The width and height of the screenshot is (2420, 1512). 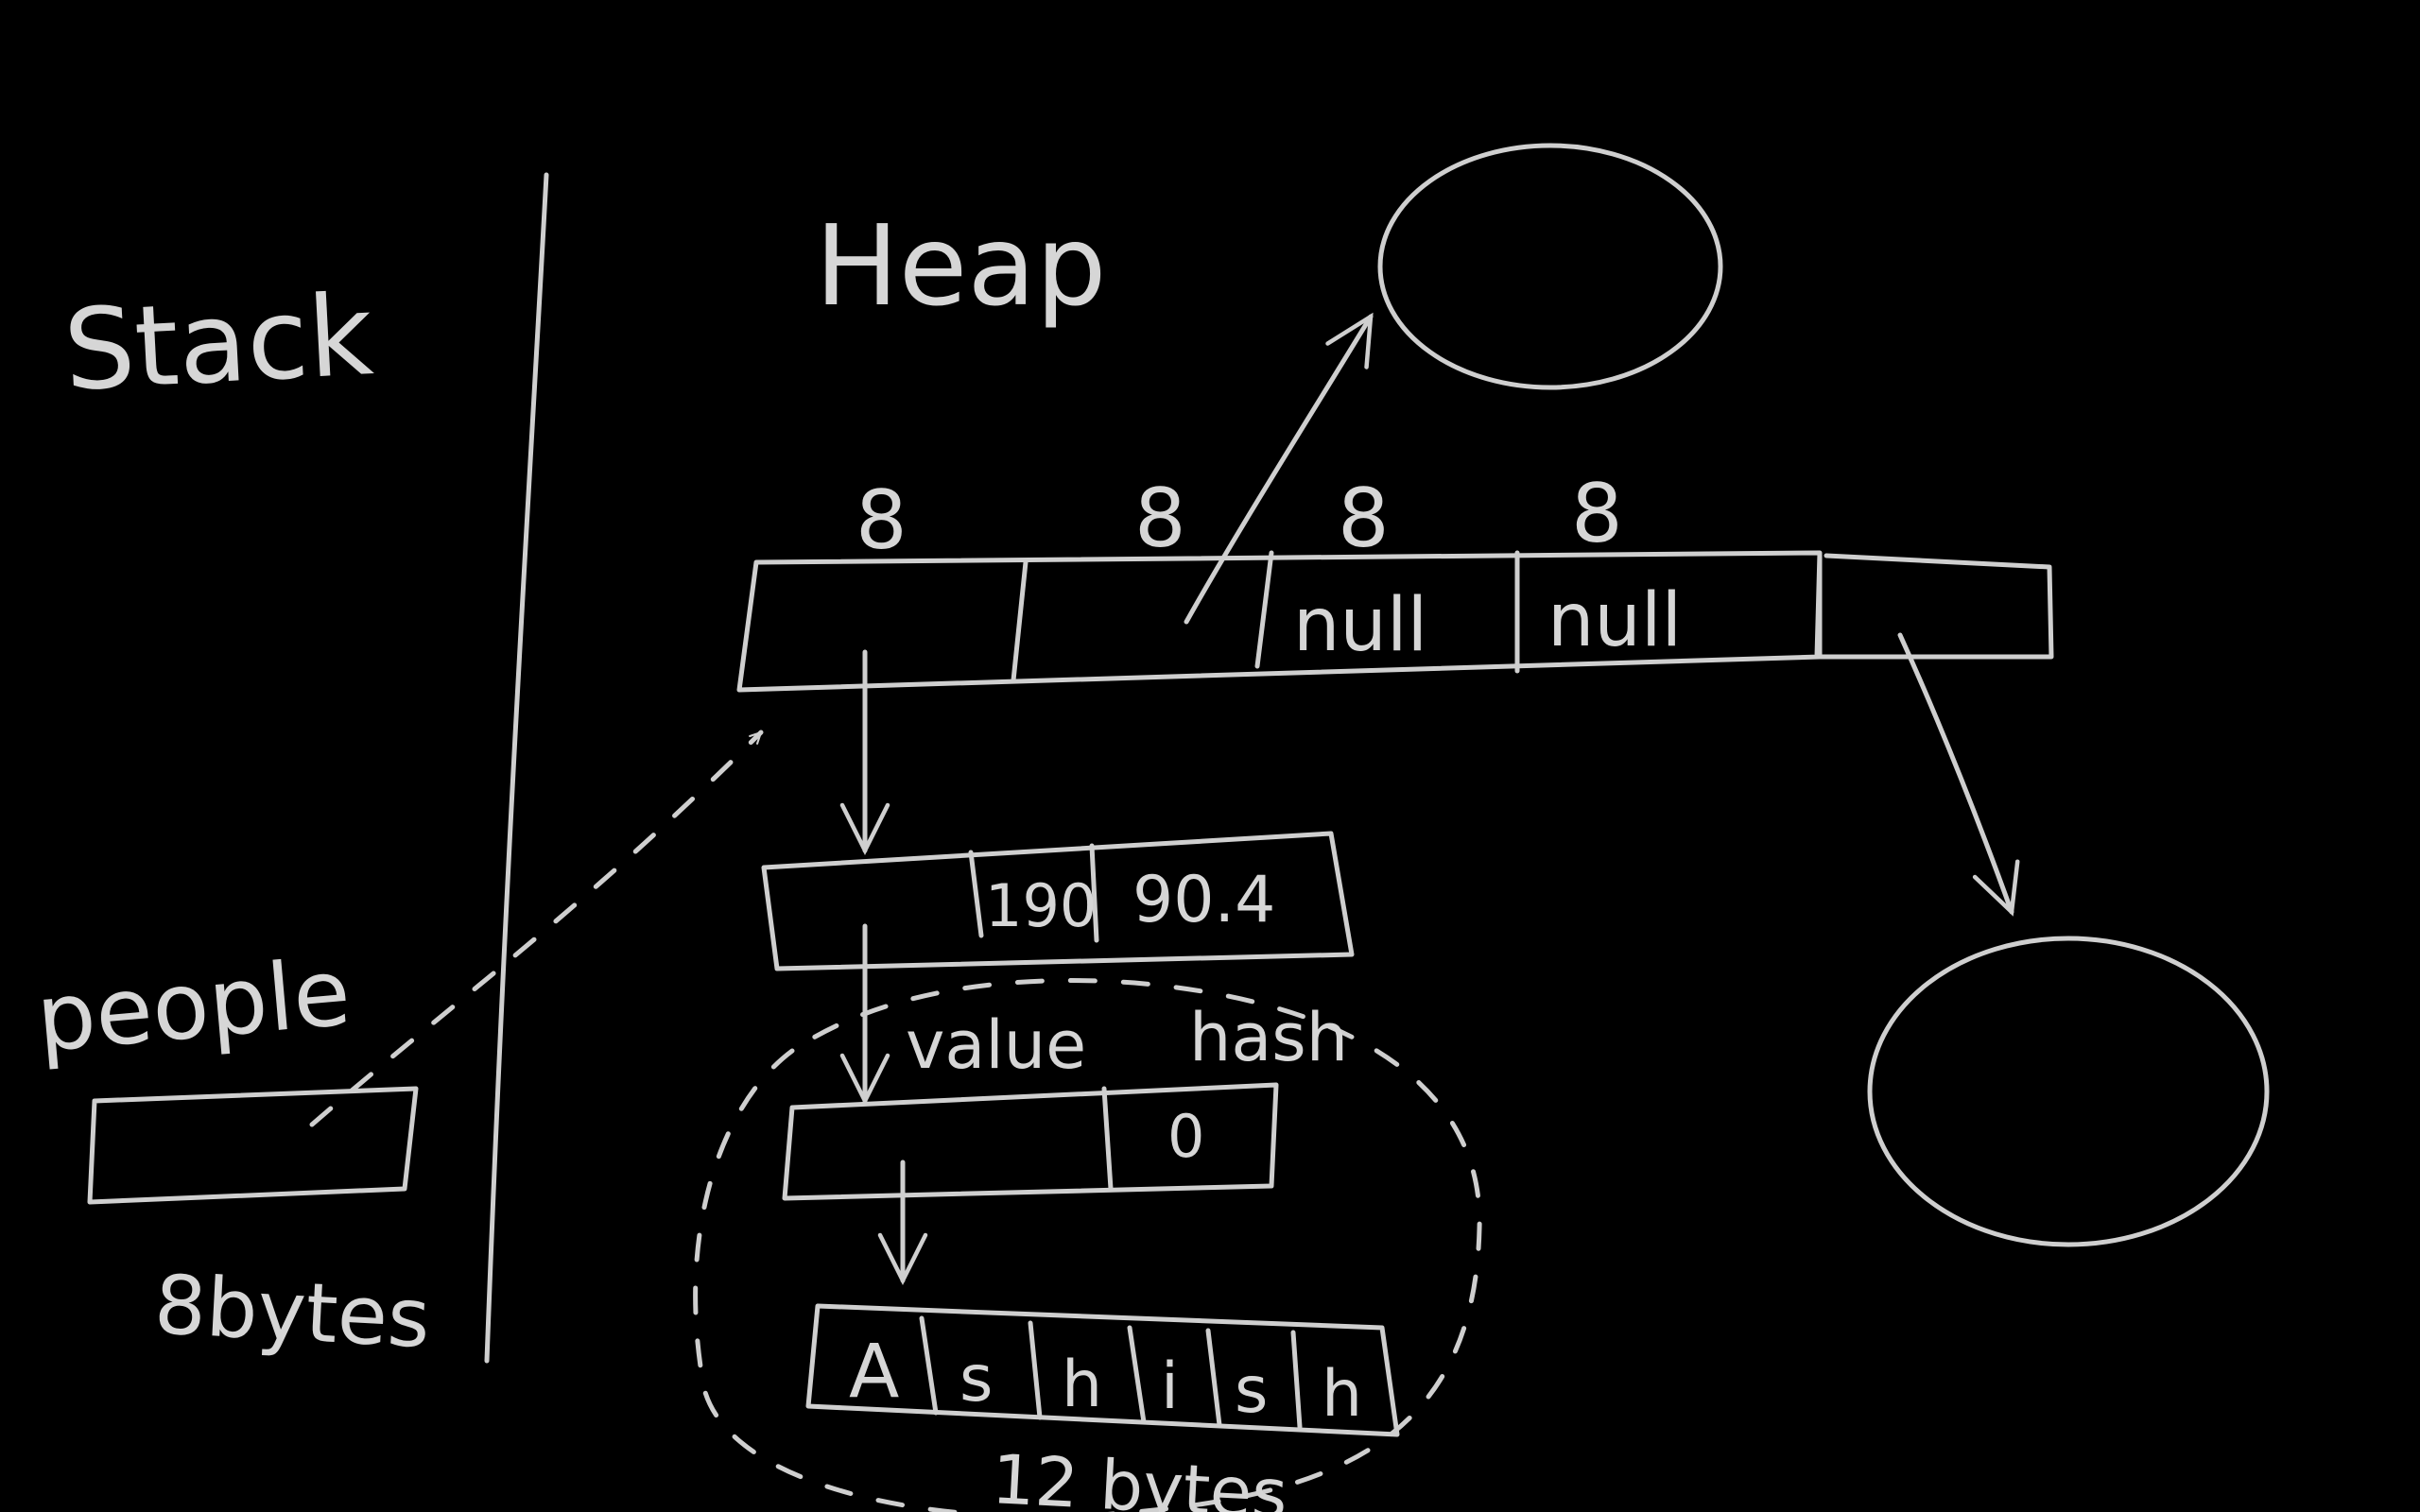 I want to click on string-object-outline, so click(x=1030, y=1141).